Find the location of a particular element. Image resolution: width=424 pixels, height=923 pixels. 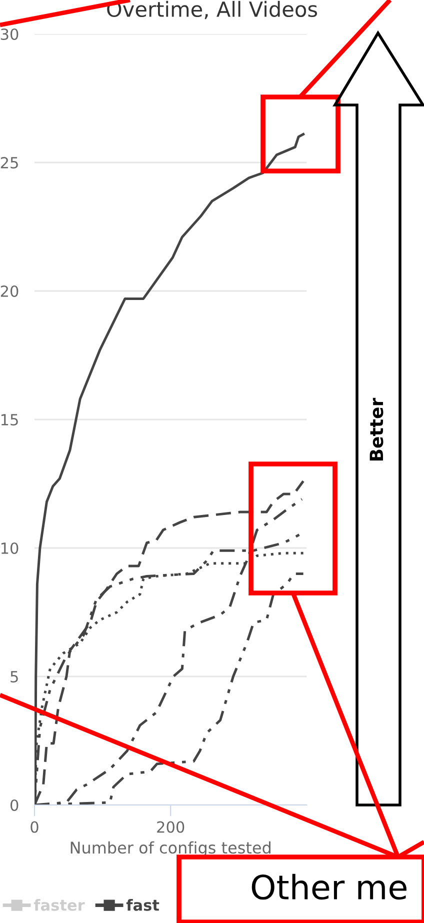

y-tick-label: 0 is located at coordinates (14, 805).